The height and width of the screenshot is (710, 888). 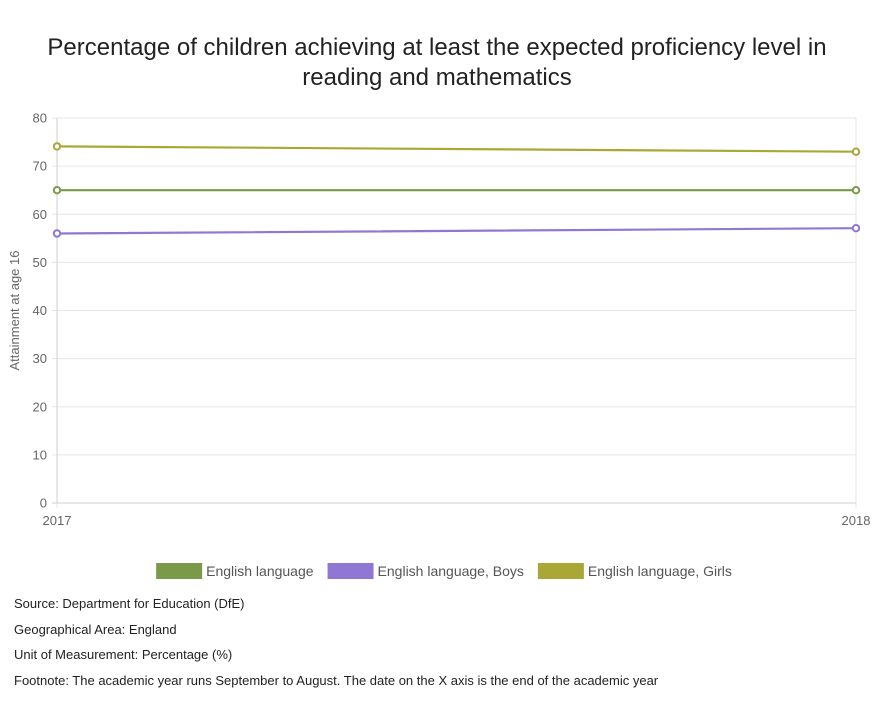 I want to click on y-tick-label: 70, so click(x=40, y=166).